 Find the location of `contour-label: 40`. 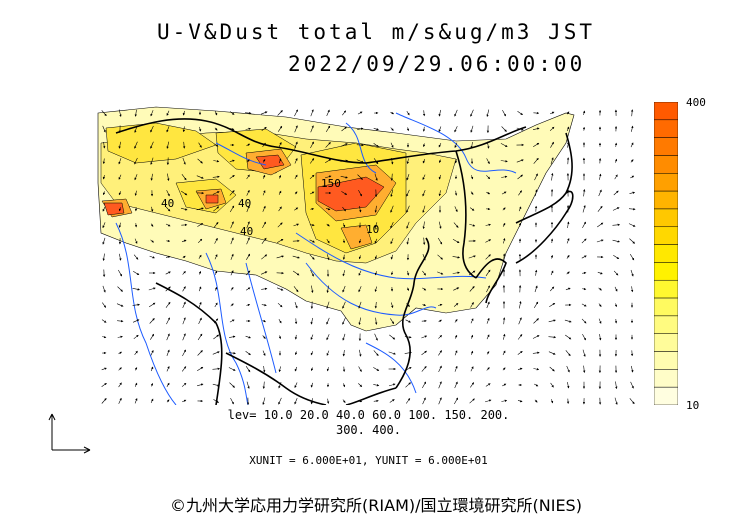

contour-label: 40 is located at coordinates (167, 203).